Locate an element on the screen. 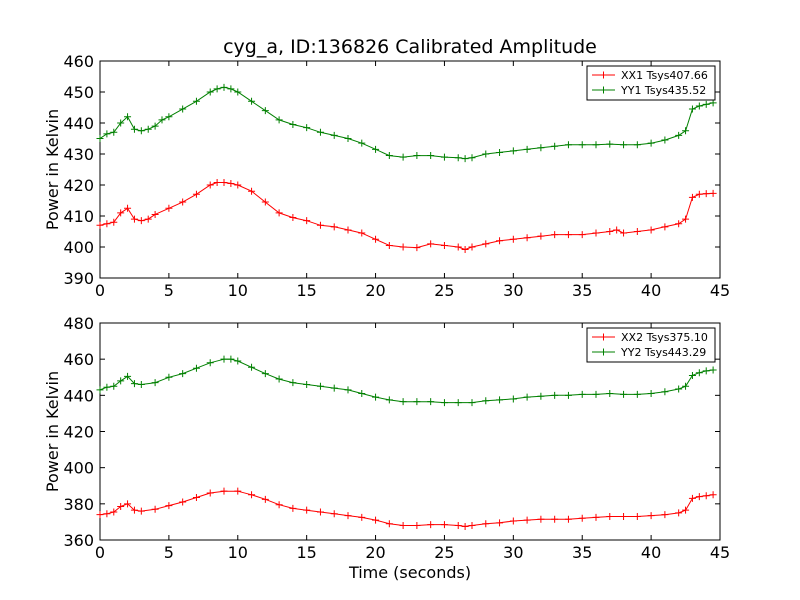  legend: XX2 Tsys375.10 YY2 Tsys443.29 is located at coordinates (651, 345).